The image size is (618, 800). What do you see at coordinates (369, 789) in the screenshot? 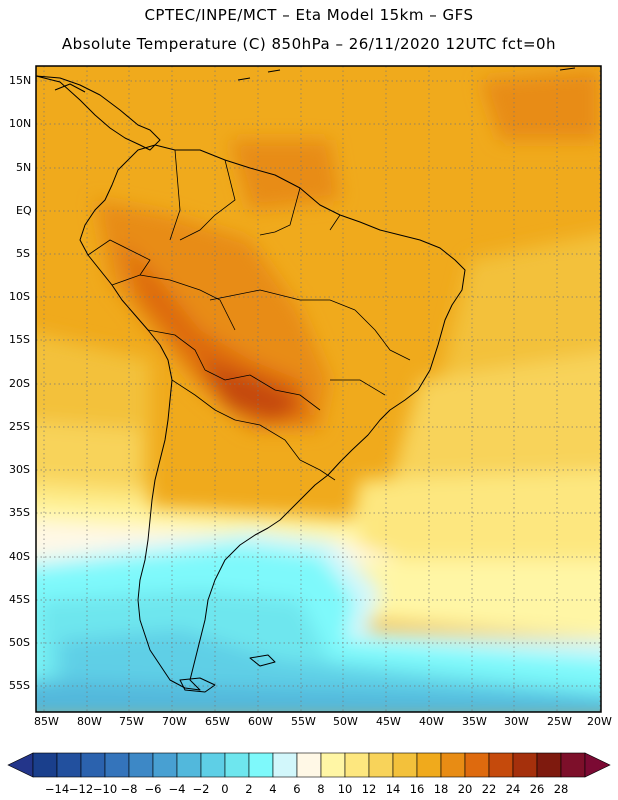
I see `colorbar-label: 12` at bounding box center [369, 789].